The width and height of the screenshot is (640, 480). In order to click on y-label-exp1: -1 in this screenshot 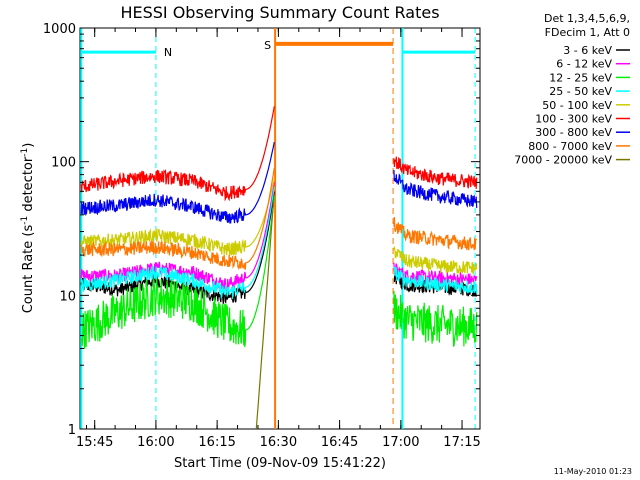, I will do `click(25, 220)`.